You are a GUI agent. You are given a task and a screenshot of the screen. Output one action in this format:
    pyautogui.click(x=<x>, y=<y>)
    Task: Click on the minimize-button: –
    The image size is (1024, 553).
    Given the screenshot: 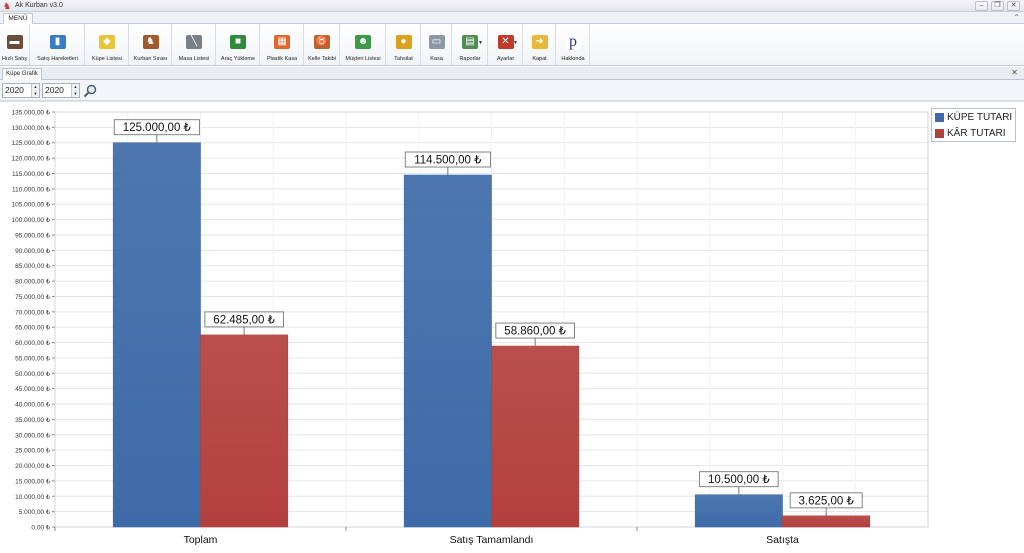 What is the action you would take?
    pyautogui.click(x=981, y=6)
    